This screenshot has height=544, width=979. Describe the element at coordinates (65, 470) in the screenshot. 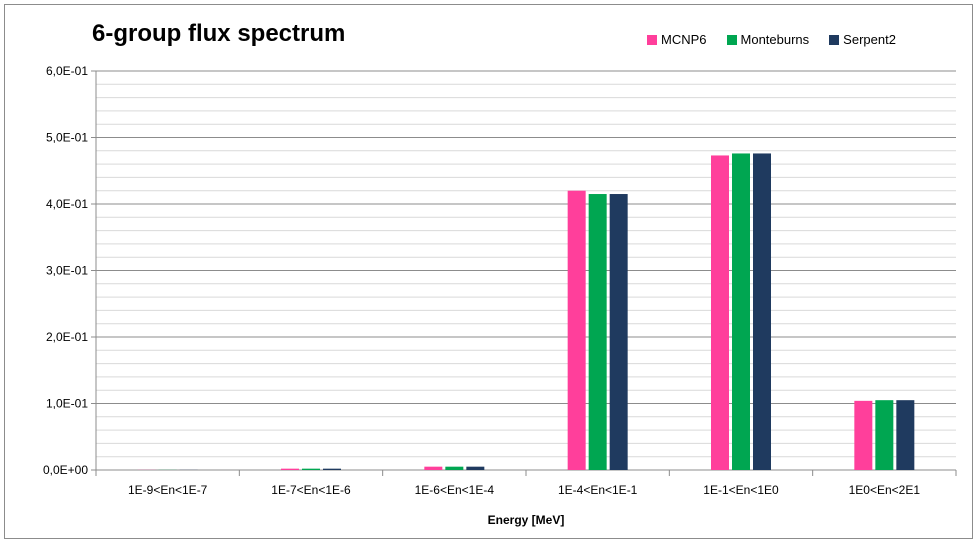

I see `y-tick-label: 0,0E+00` at that location.